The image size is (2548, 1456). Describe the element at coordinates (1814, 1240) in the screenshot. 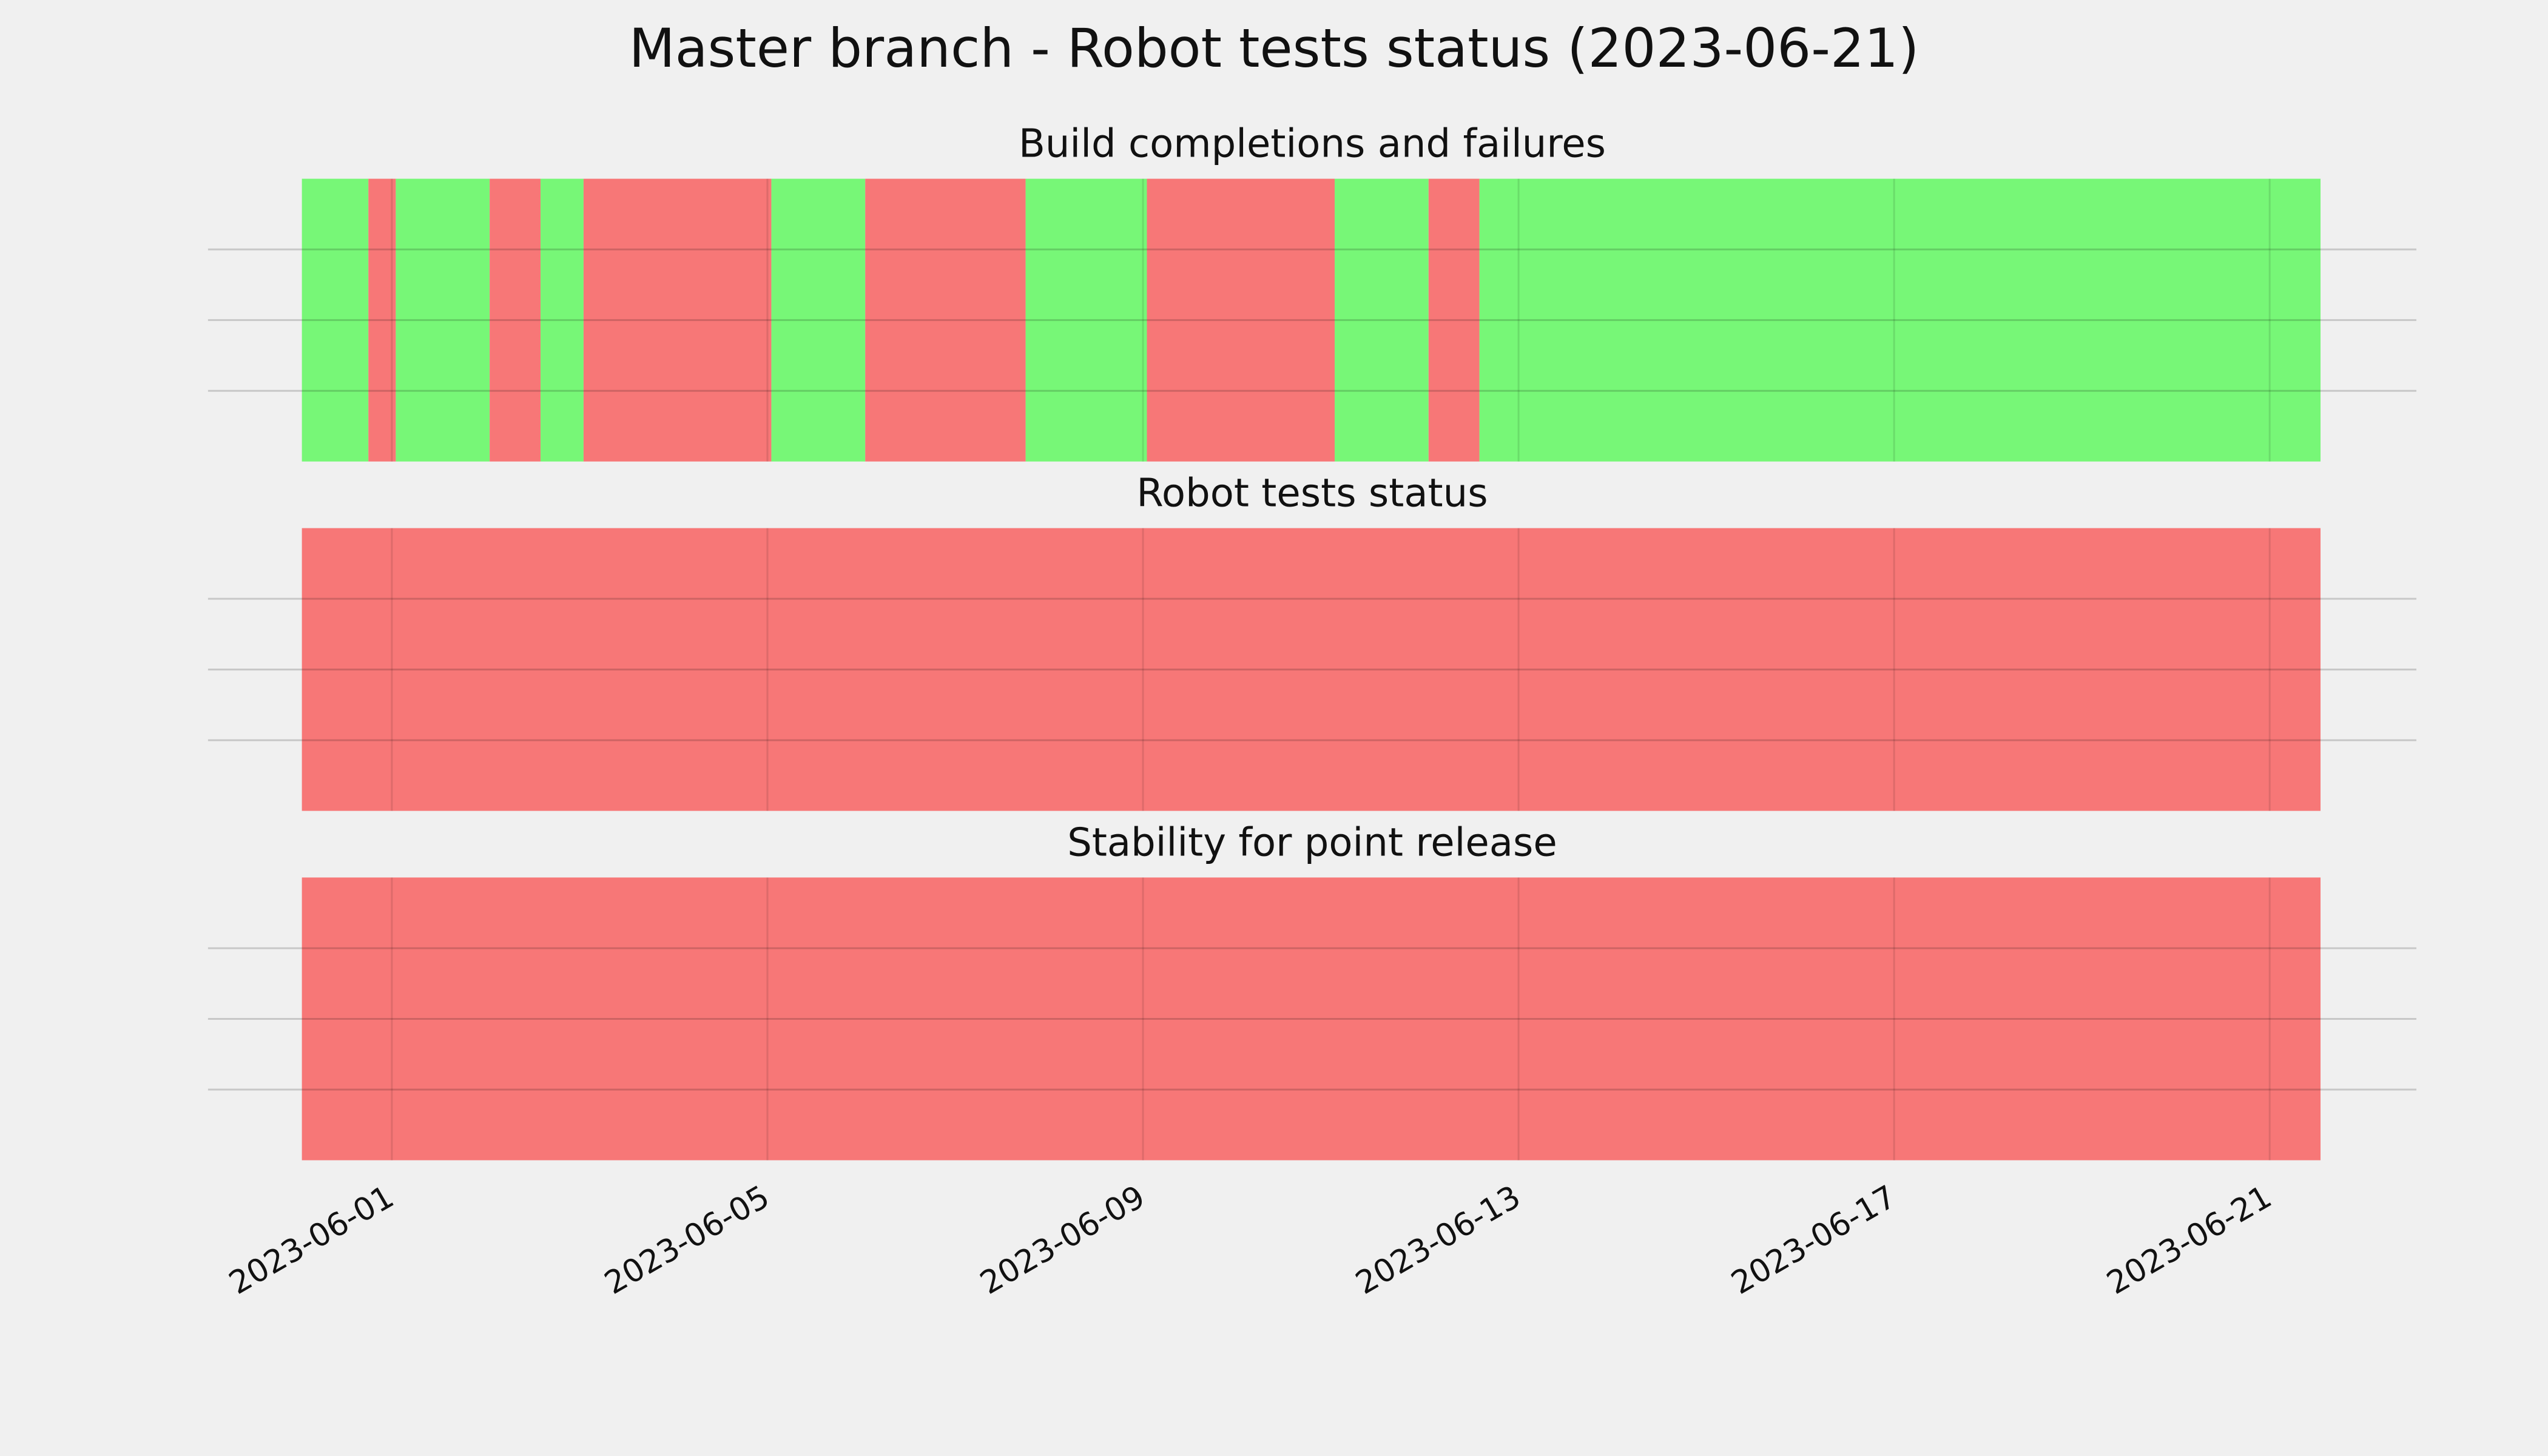

I see `x-tick-label: 2023-06-17` at that location.